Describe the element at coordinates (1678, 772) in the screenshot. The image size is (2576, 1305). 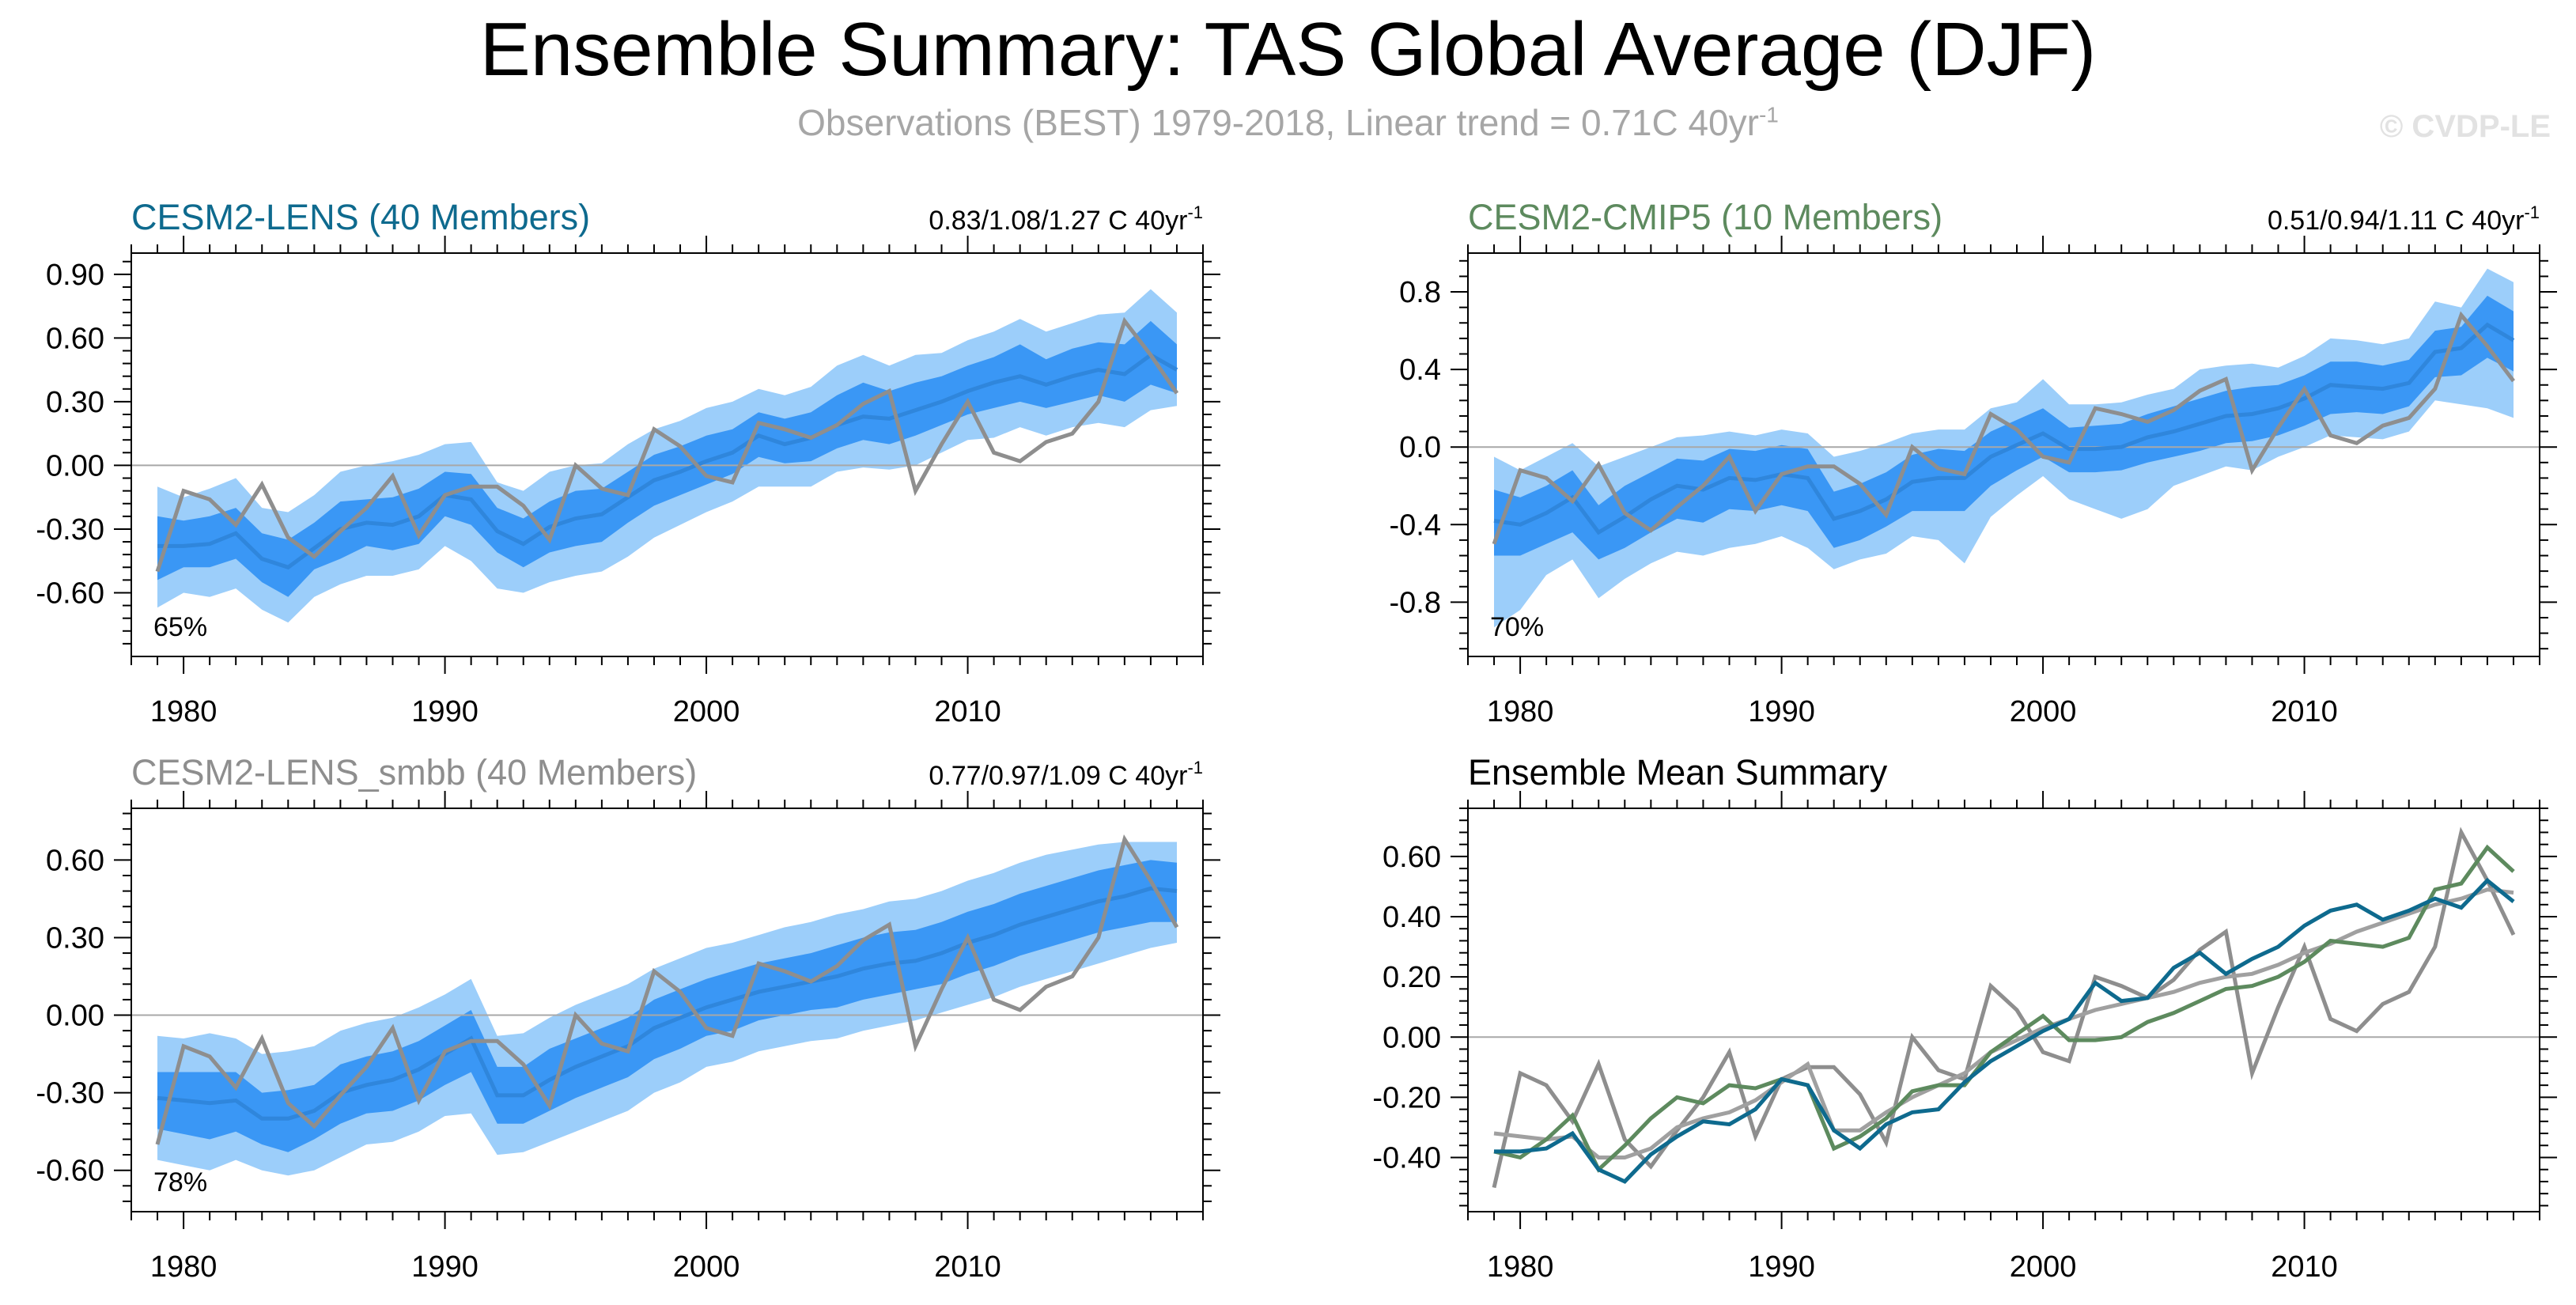
I see `panel-title: Ensemble Mean Summary` at that location.